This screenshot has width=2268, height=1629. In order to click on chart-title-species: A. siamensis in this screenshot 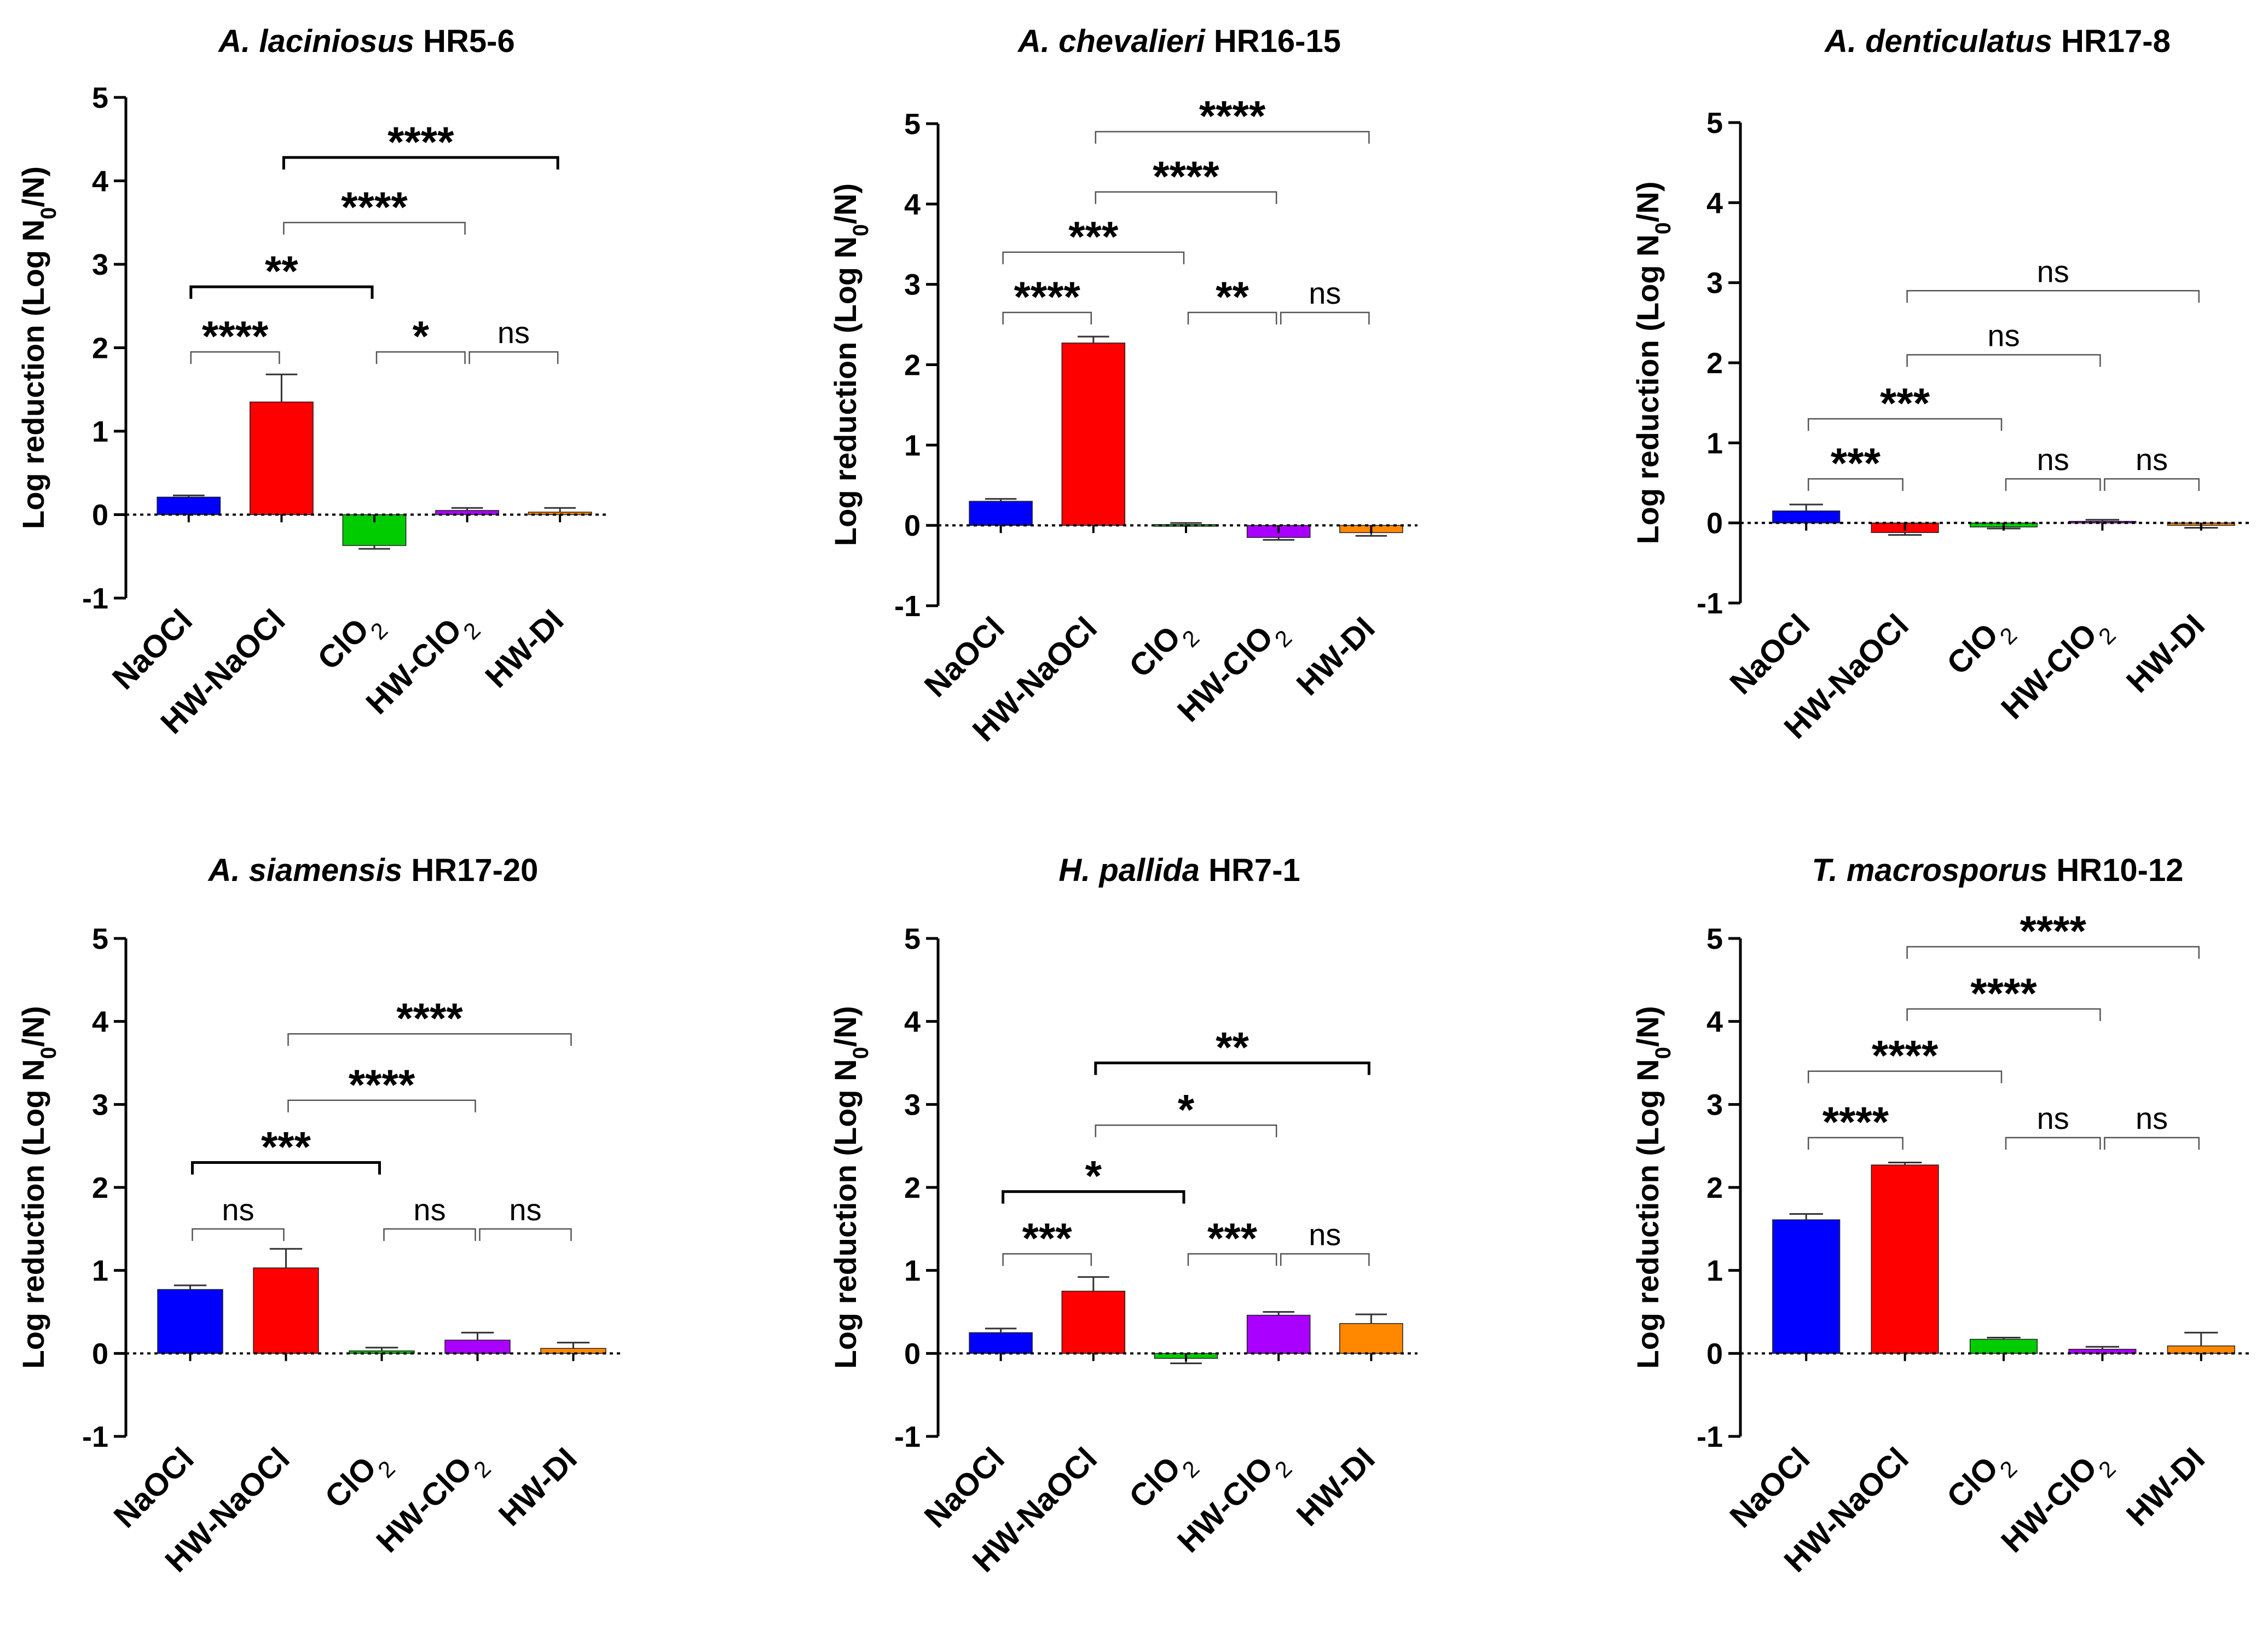, I will do `click(305, 870)`.